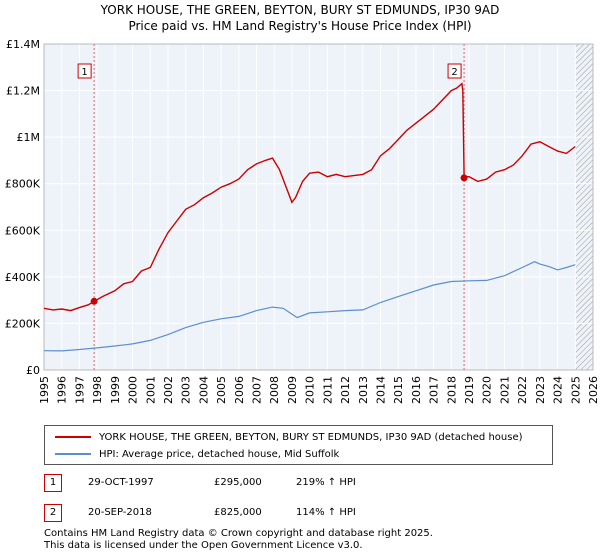 Image resolution: width=600 pixels, height=560 pixels. What do you see at coordinates (238, 482) in the screenshot?
I see `transaction-price: £295,000` at bounding box center [238, 482].